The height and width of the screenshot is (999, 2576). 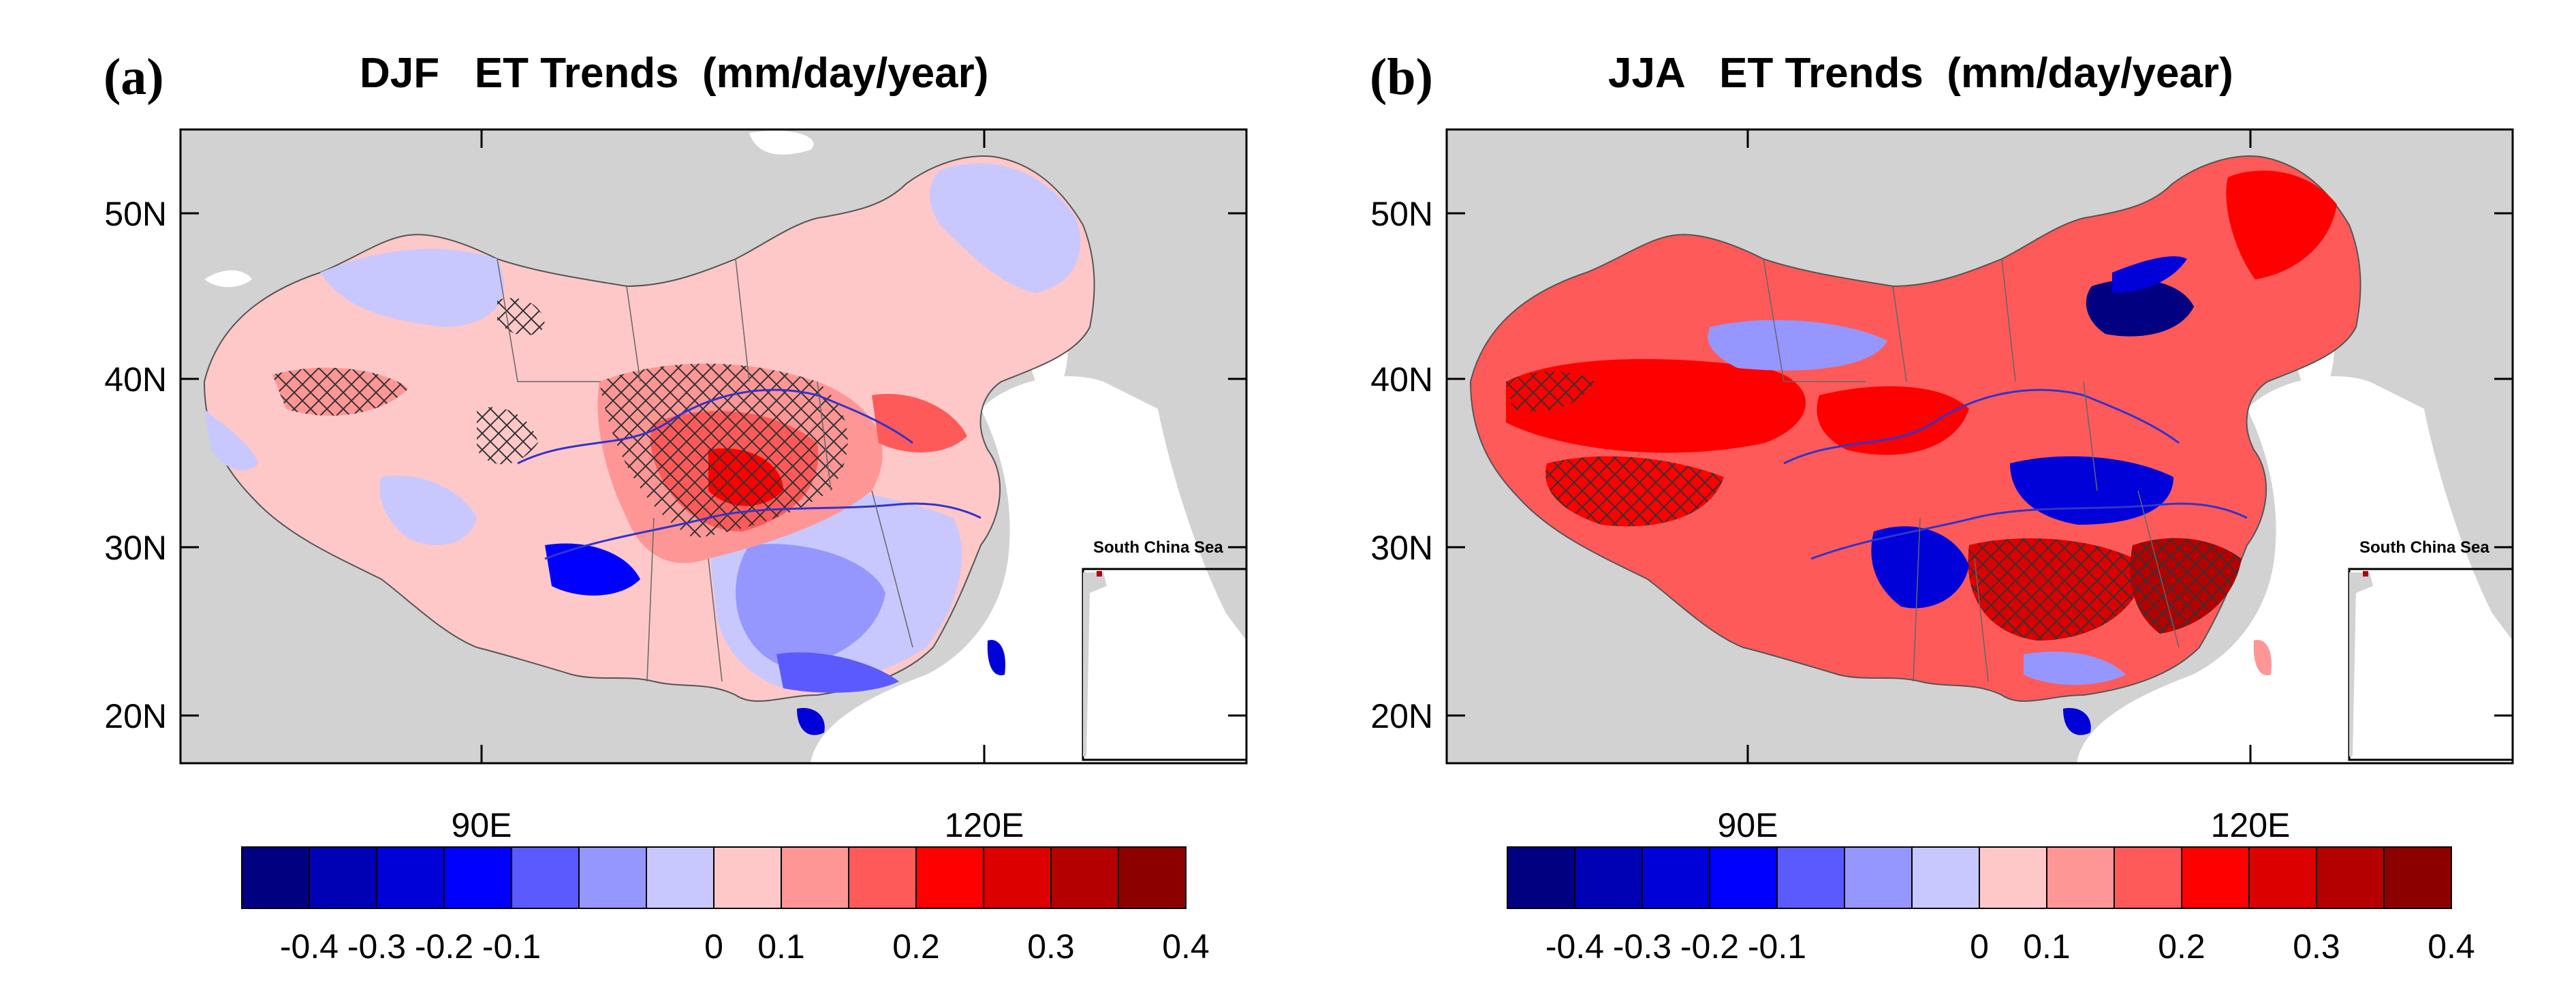 What do you see at coordinates (1051, 946) in the screenshot?
I see `colorbar-label: 0.3` at bounding box center [1051, 946].